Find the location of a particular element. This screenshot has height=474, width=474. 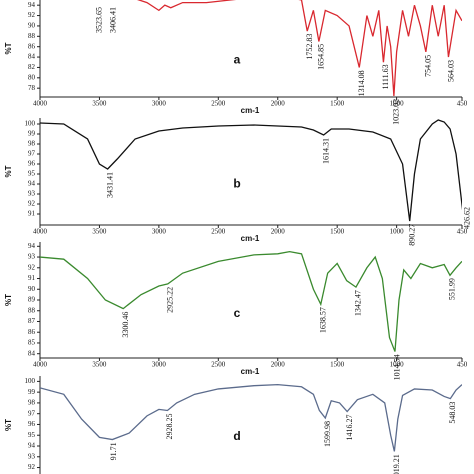

panel-label: c is located at coordinates (237, 313).